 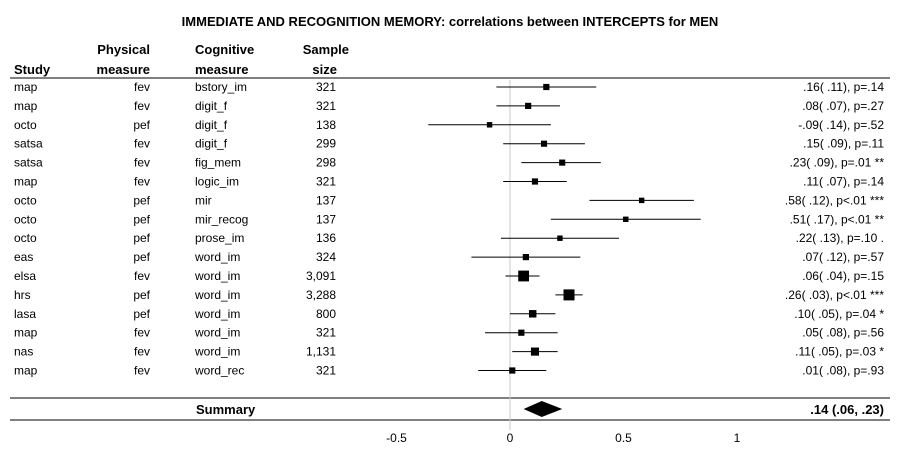 What do you see at coordinates (449, 200) in the screenshot?
I see `table-row: octo pef mir 137 .58( .12), p<.01 ***` at bounding box center [449, 200].